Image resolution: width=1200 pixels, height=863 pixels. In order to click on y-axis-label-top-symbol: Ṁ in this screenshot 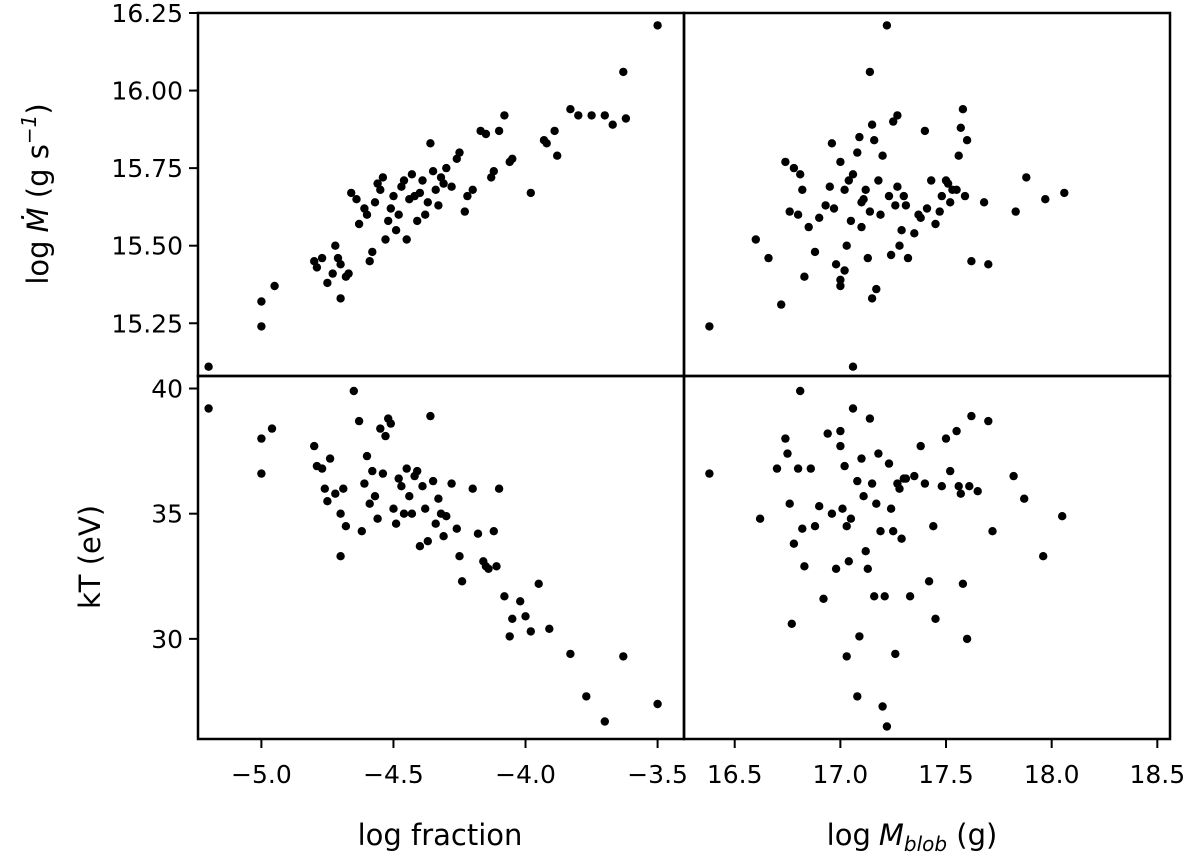, I will do `click(38, 219)`.